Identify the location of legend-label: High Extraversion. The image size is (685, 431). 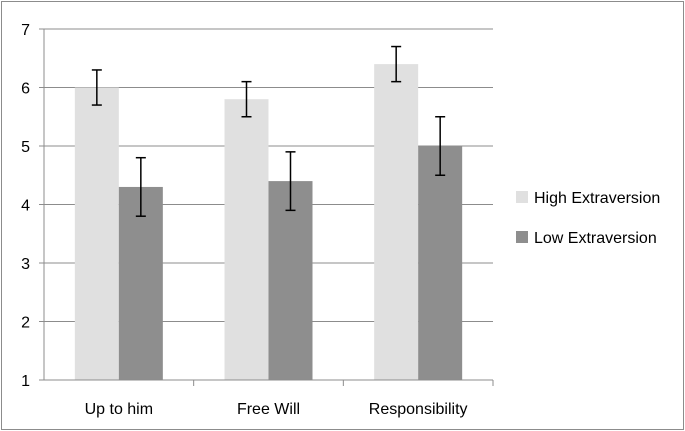
(597, 198).